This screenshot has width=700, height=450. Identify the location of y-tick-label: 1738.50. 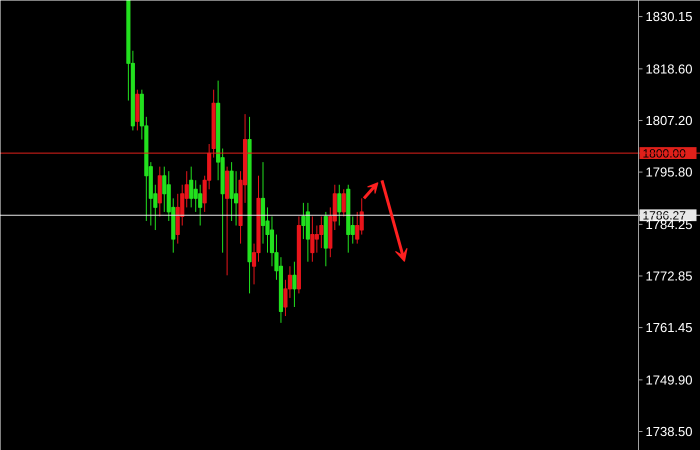
(669, 431).